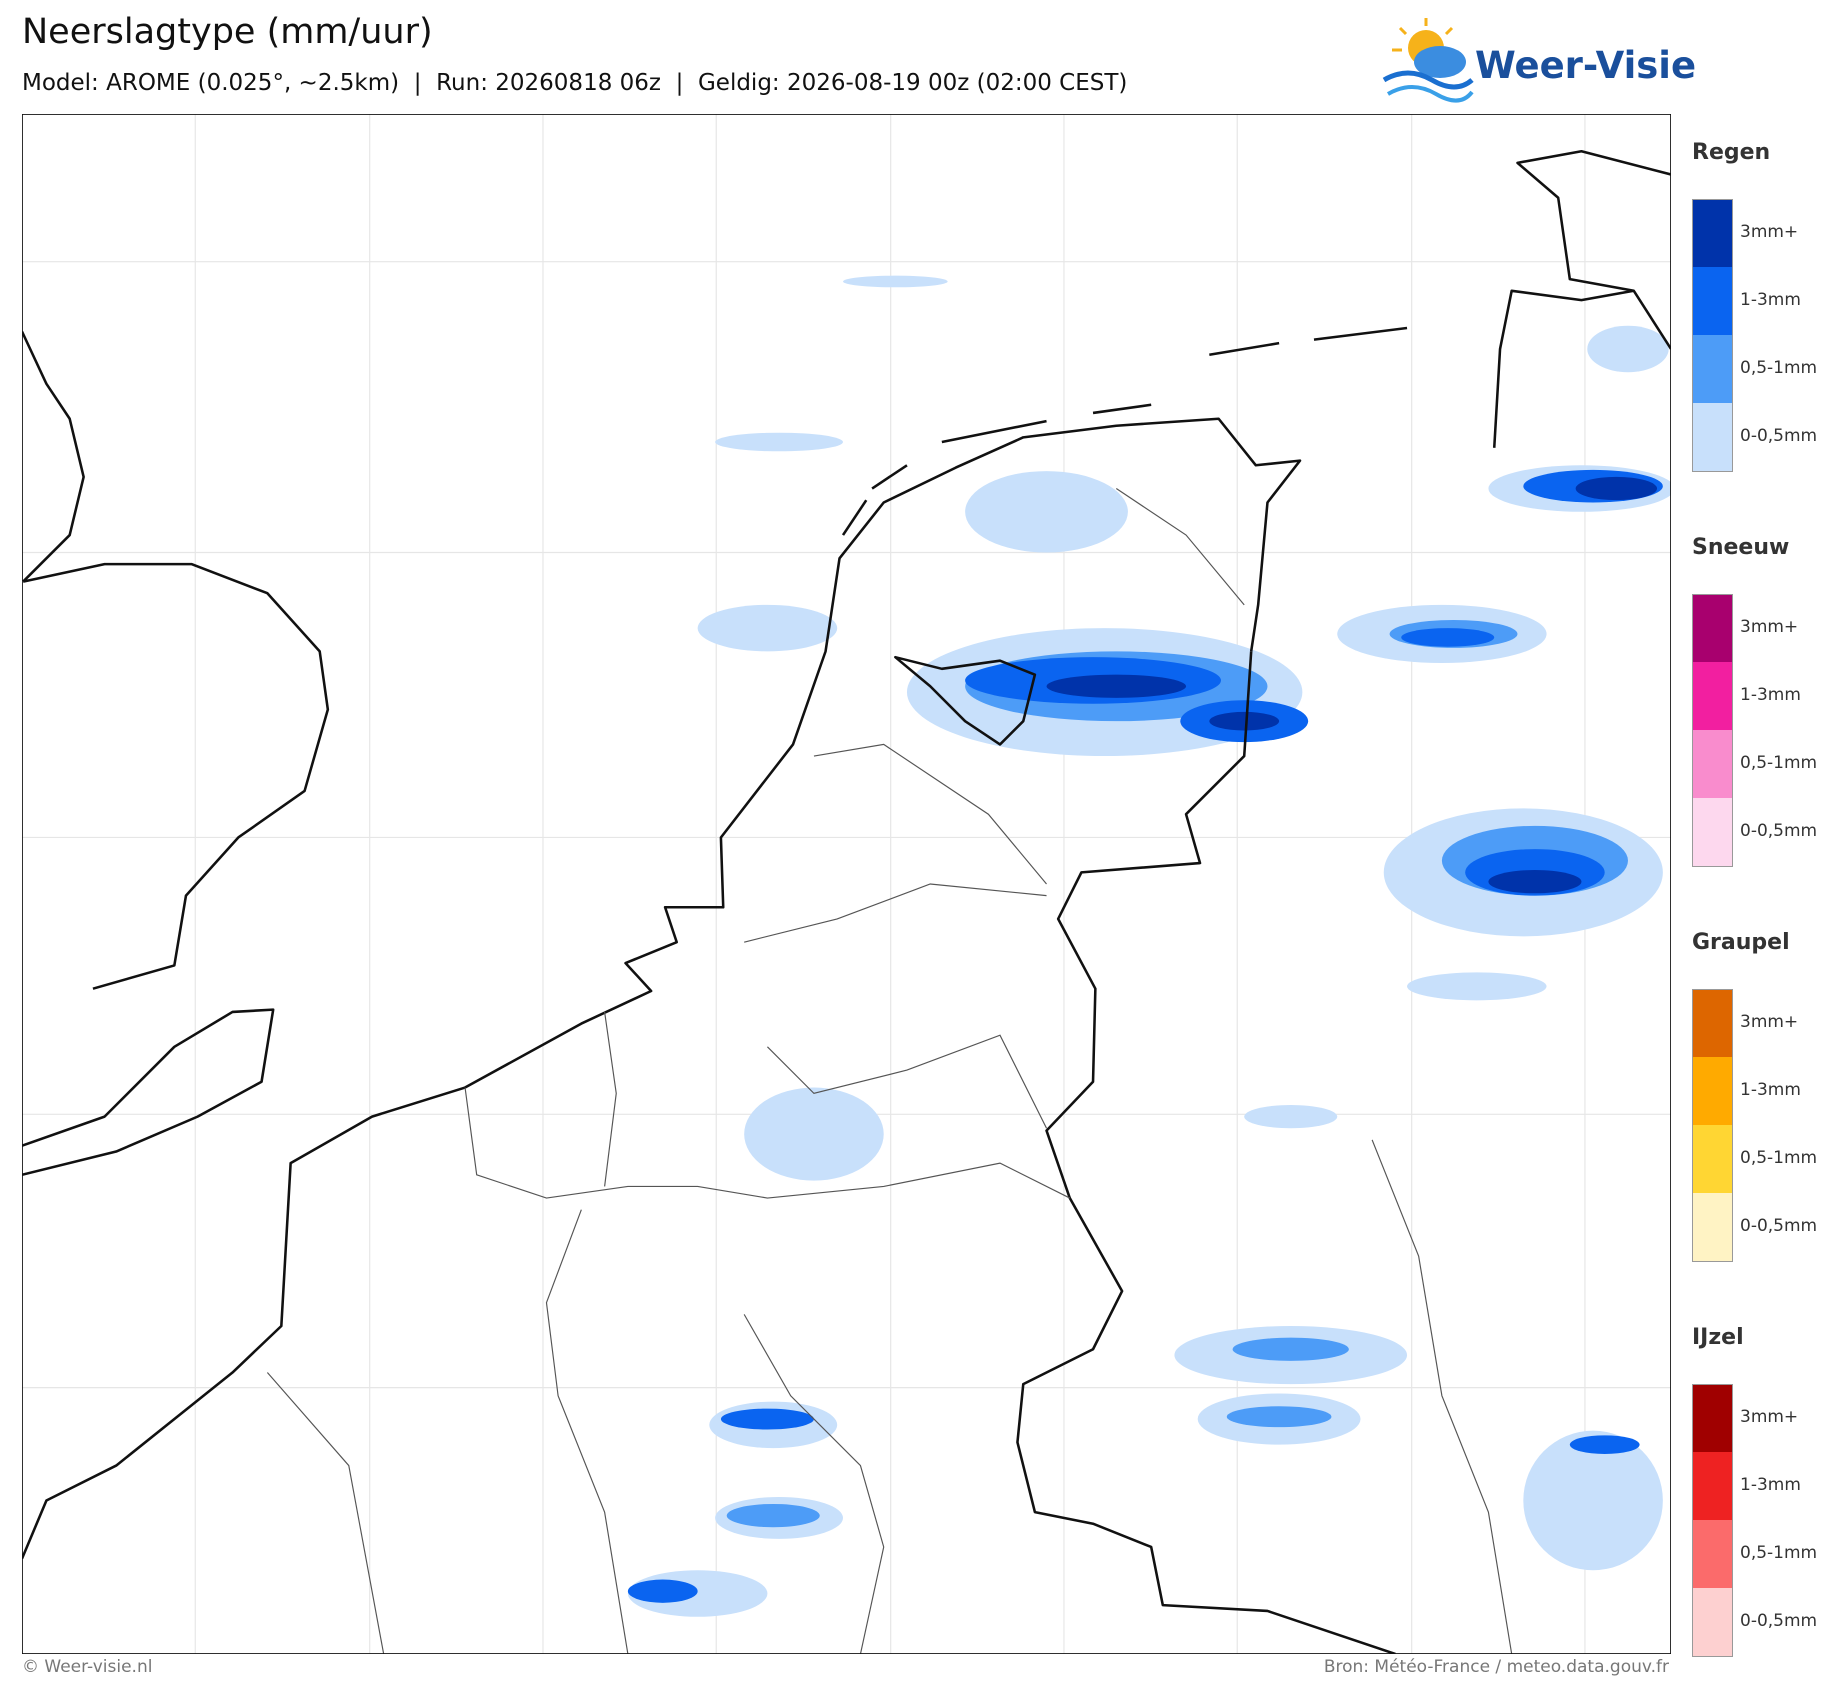 This screenshot has width=1824, height=1681. What do you see at coordinates (1741, 547) in the screenshot?
I see `legend-title: Sneeuw` at bounding box center [1741, 547].